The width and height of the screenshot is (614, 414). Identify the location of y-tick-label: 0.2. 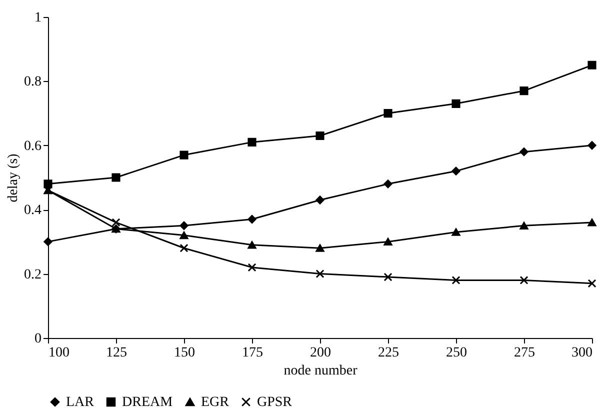
(33, 274).